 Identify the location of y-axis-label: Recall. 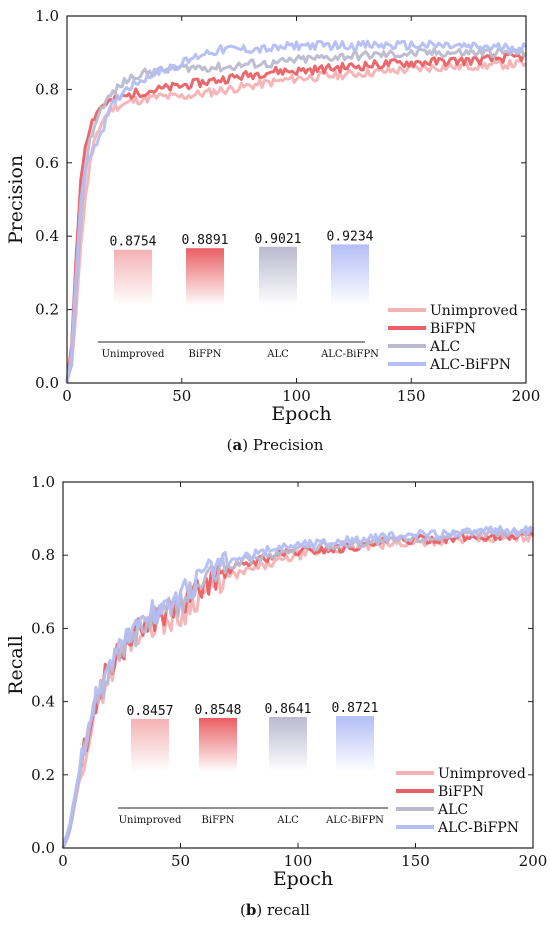
(16, 665).